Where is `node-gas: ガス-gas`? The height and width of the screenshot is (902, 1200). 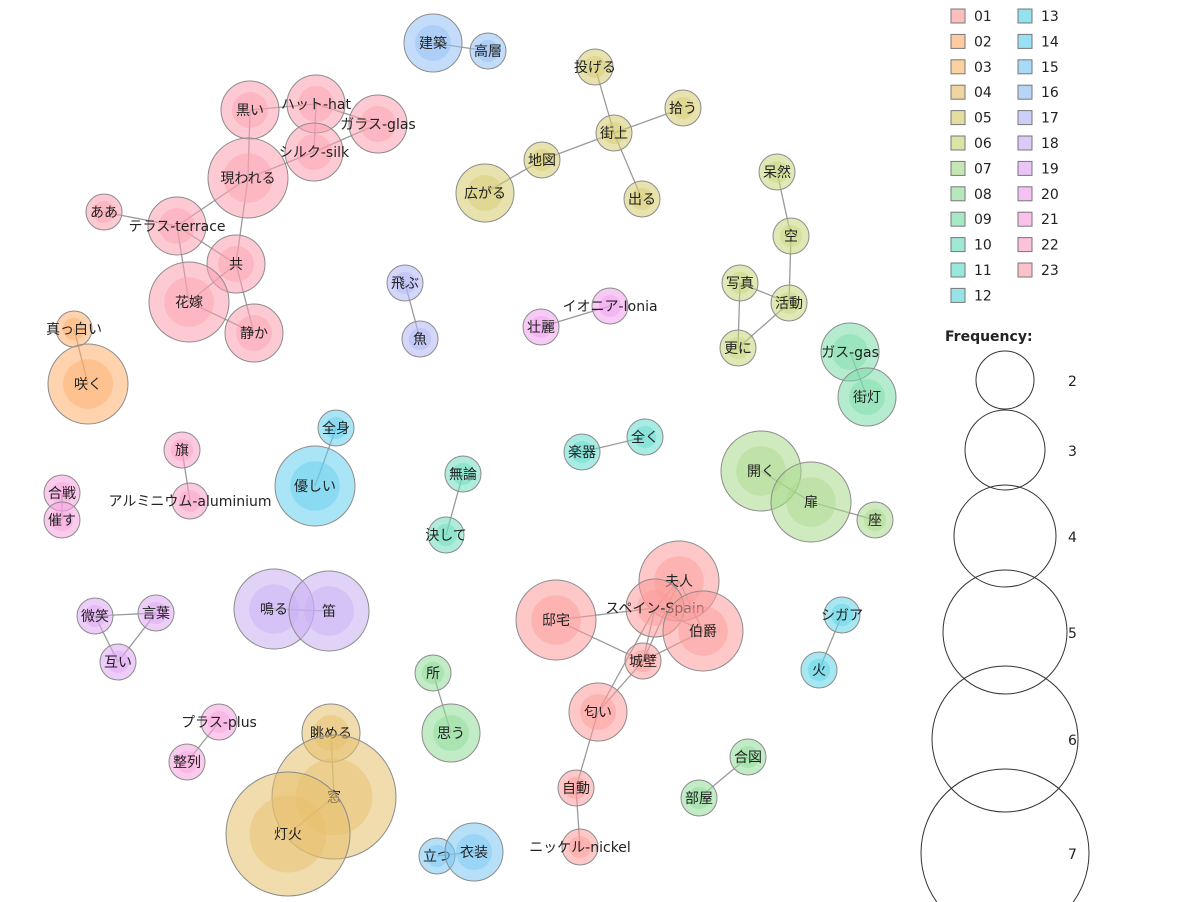
node-gas: ガス-gas is located at coordinates (850, 352).